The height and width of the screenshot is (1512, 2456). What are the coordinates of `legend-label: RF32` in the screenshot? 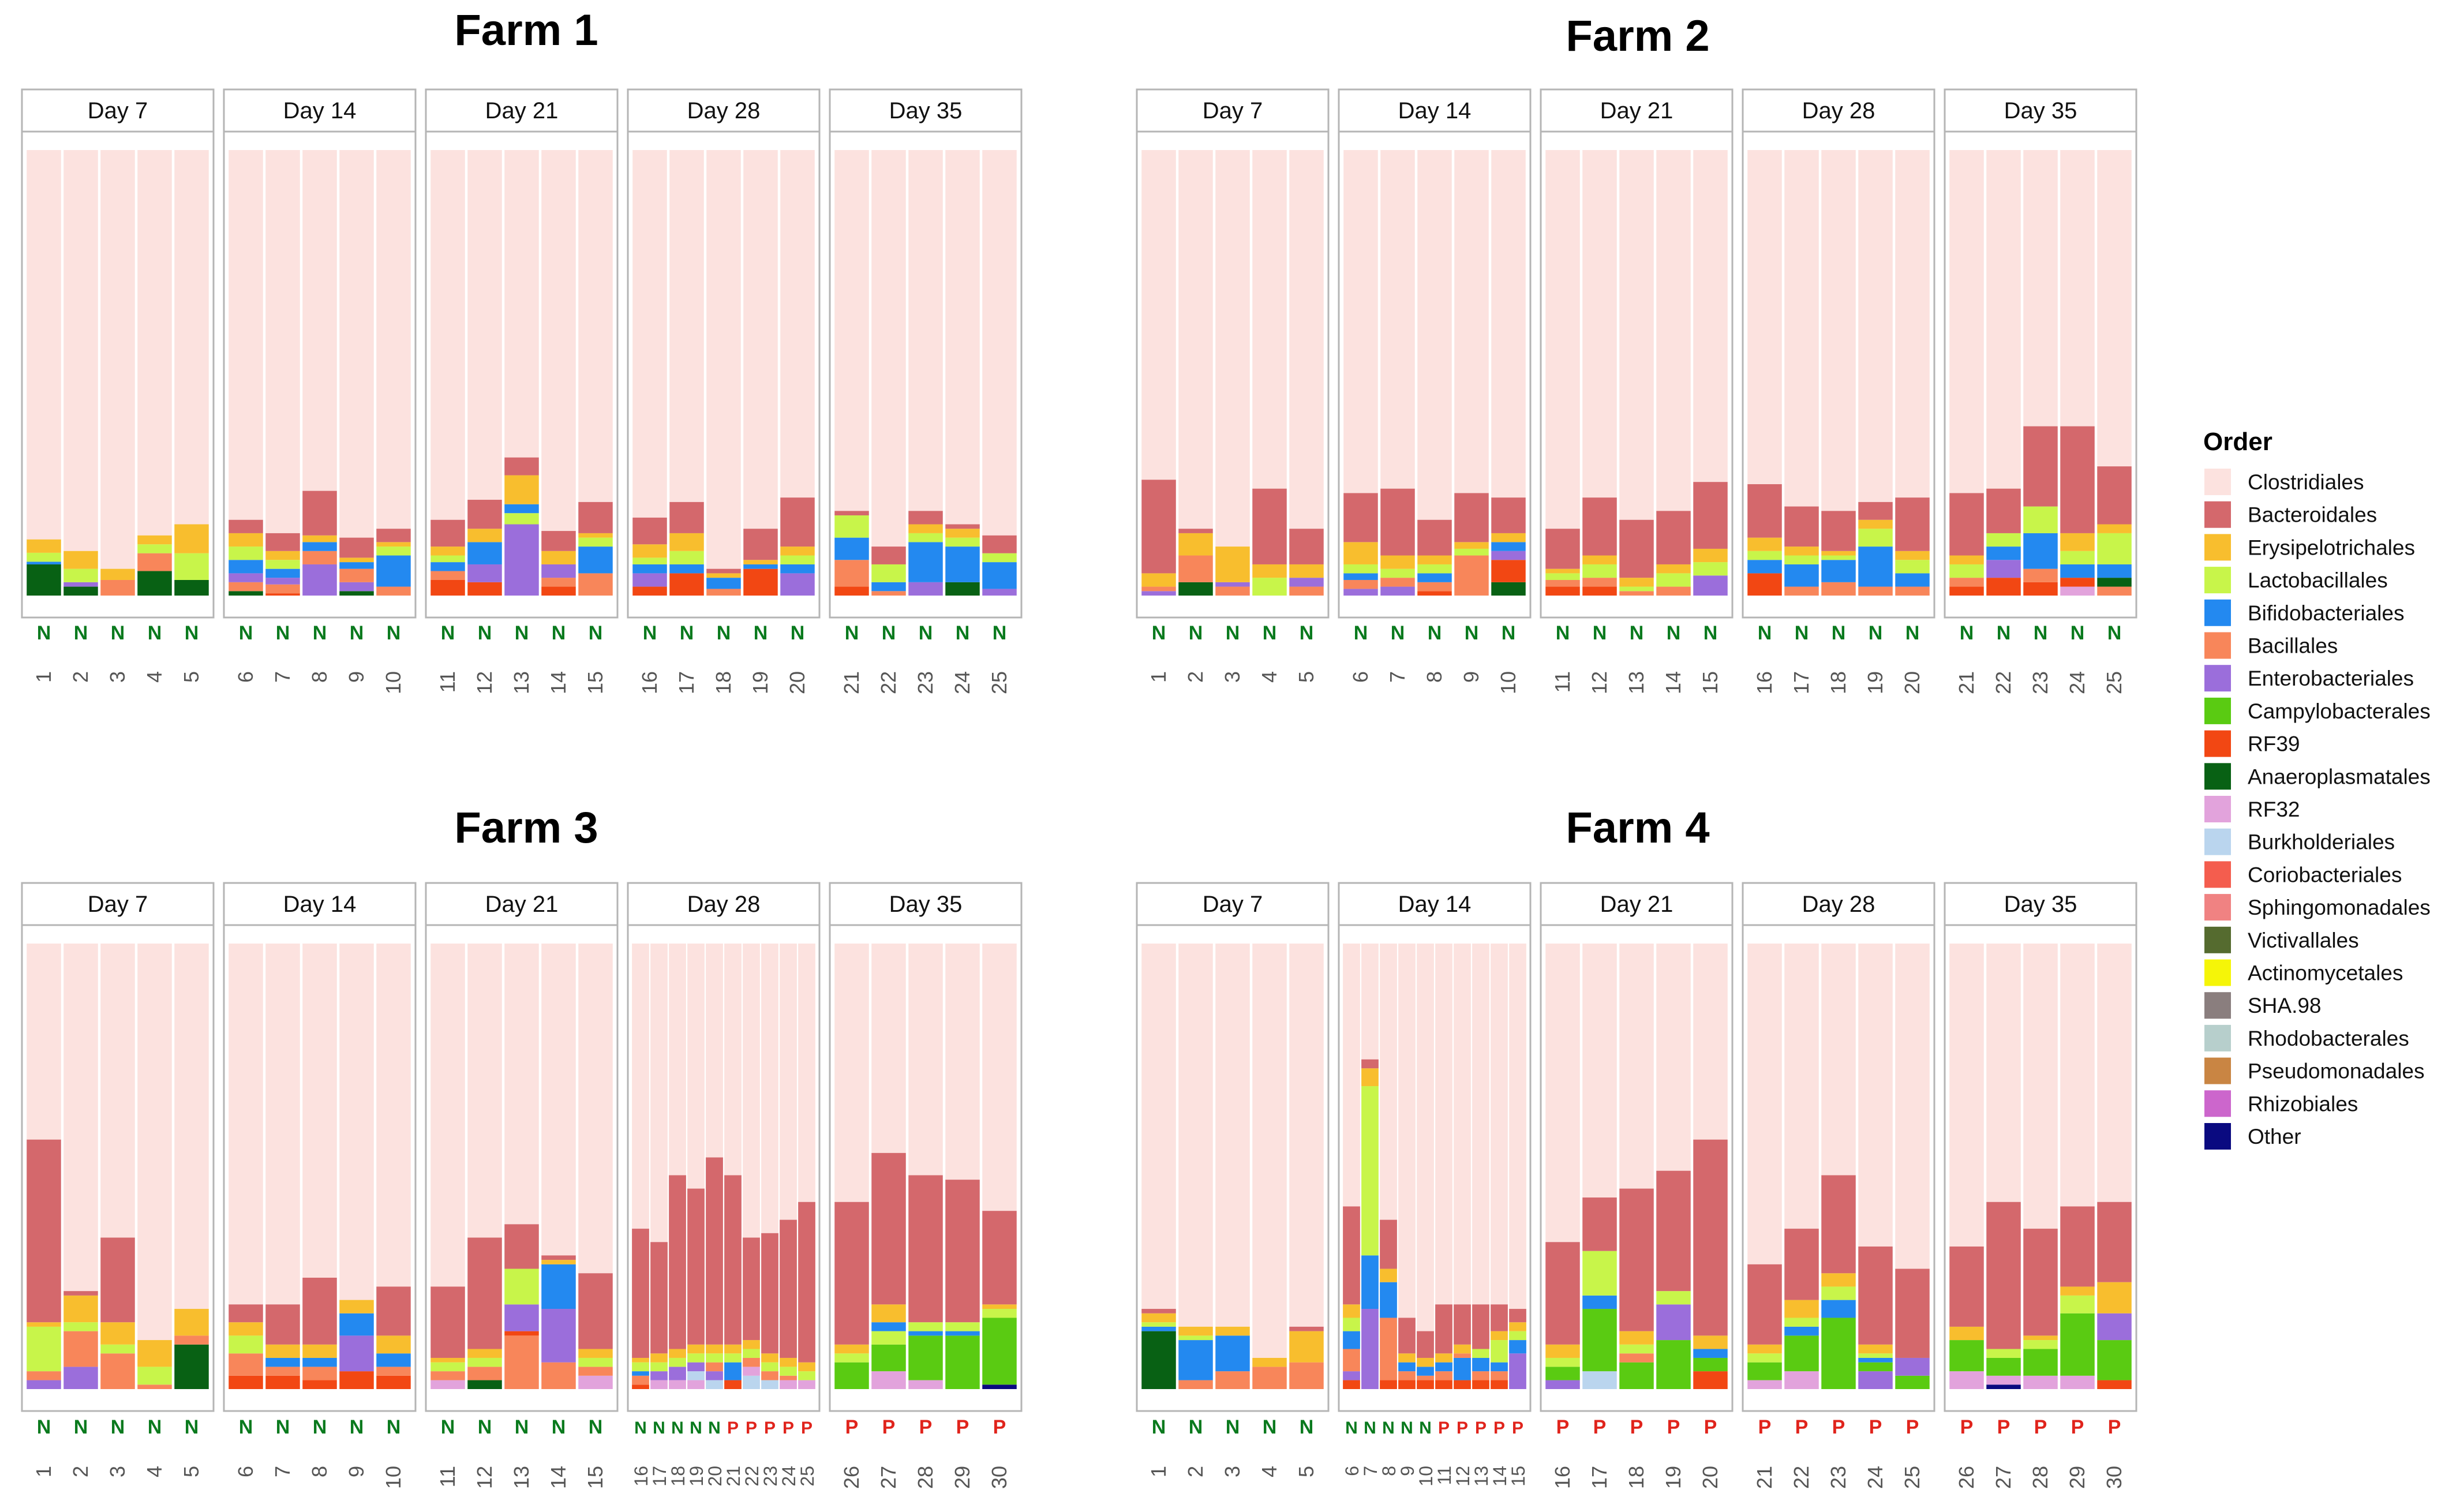 It's located at (2274, 809).